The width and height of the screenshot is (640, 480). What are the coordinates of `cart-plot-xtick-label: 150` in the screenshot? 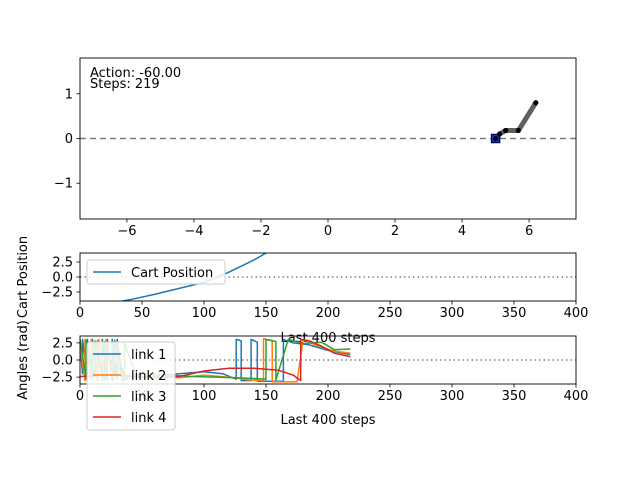 It's located at (266, 313).